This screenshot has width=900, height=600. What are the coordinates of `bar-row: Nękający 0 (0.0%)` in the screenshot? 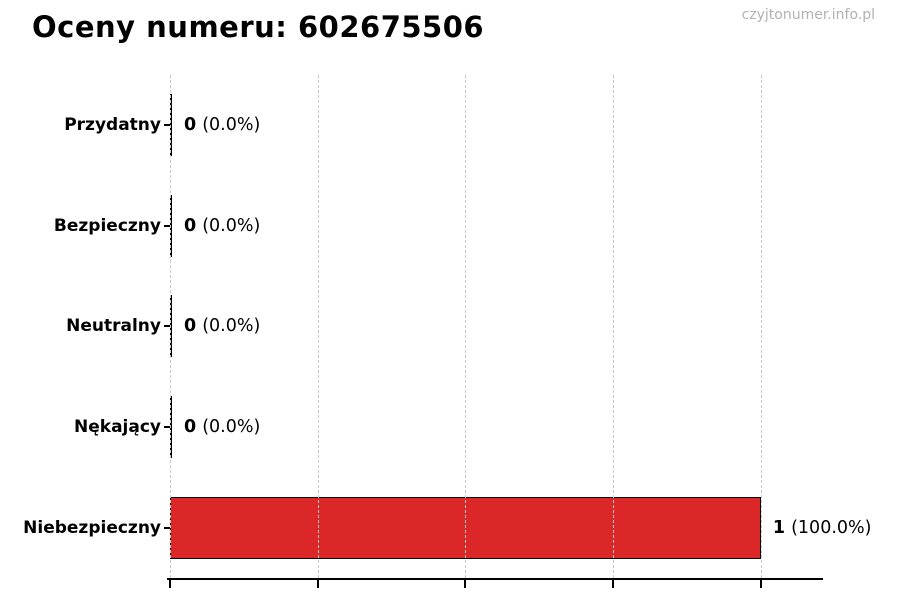 It's located at (447, 427).